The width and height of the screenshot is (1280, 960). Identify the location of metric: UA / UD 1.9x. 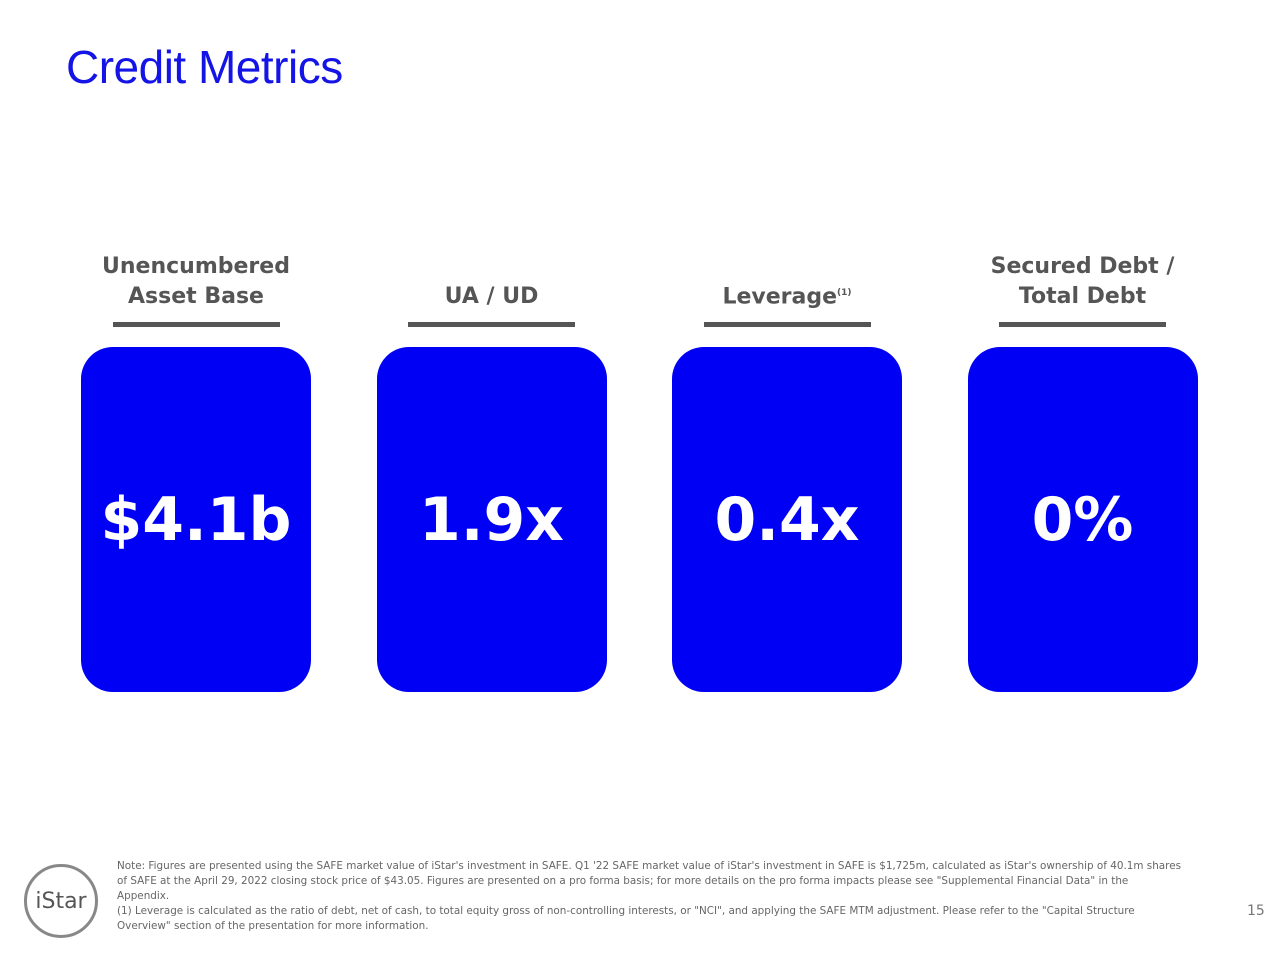
(491, 466).